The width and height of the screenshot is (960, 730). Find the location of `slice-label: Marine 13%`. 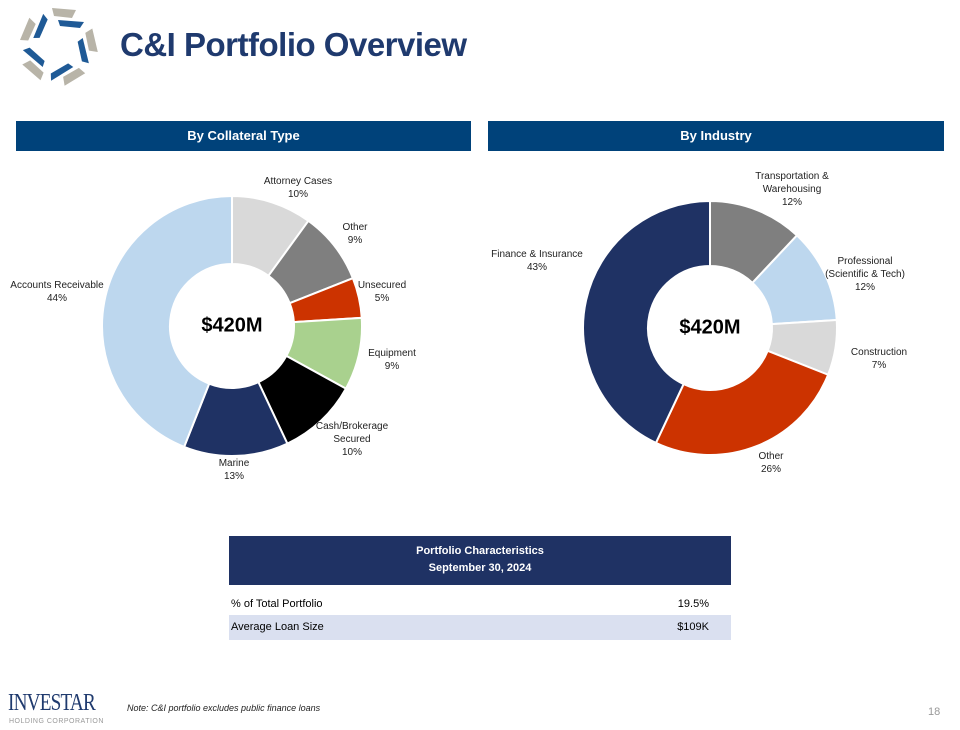

slice-label: Marine 13% is located at coordinates (234, 470).